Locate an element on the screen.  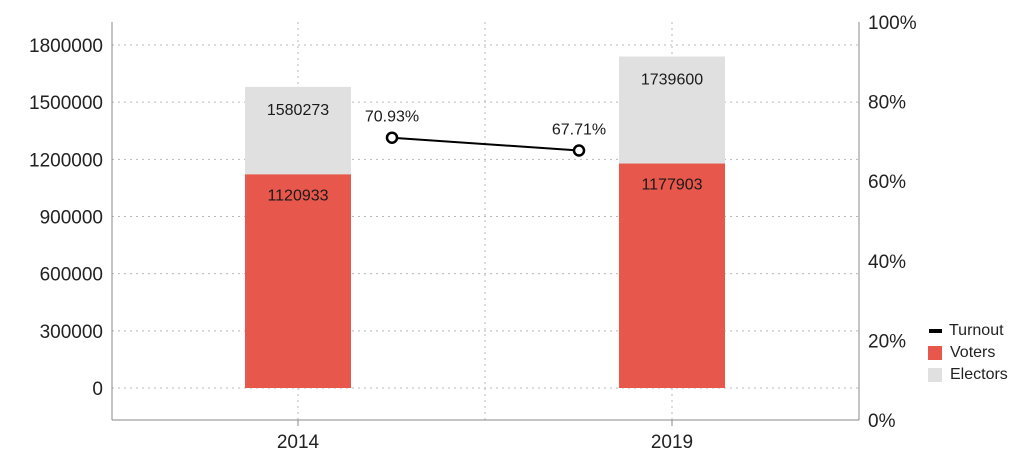
bar-voters-2019 is located at coordinates (672, 275).